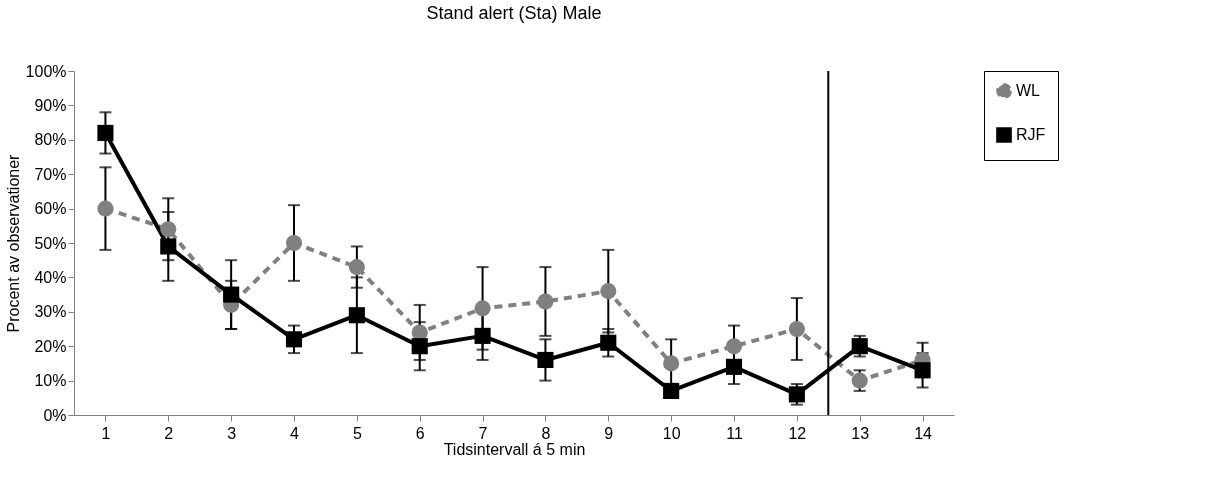 The image size is (1217, 502). I want to click on legend-label: WL, so click(1028, 90).